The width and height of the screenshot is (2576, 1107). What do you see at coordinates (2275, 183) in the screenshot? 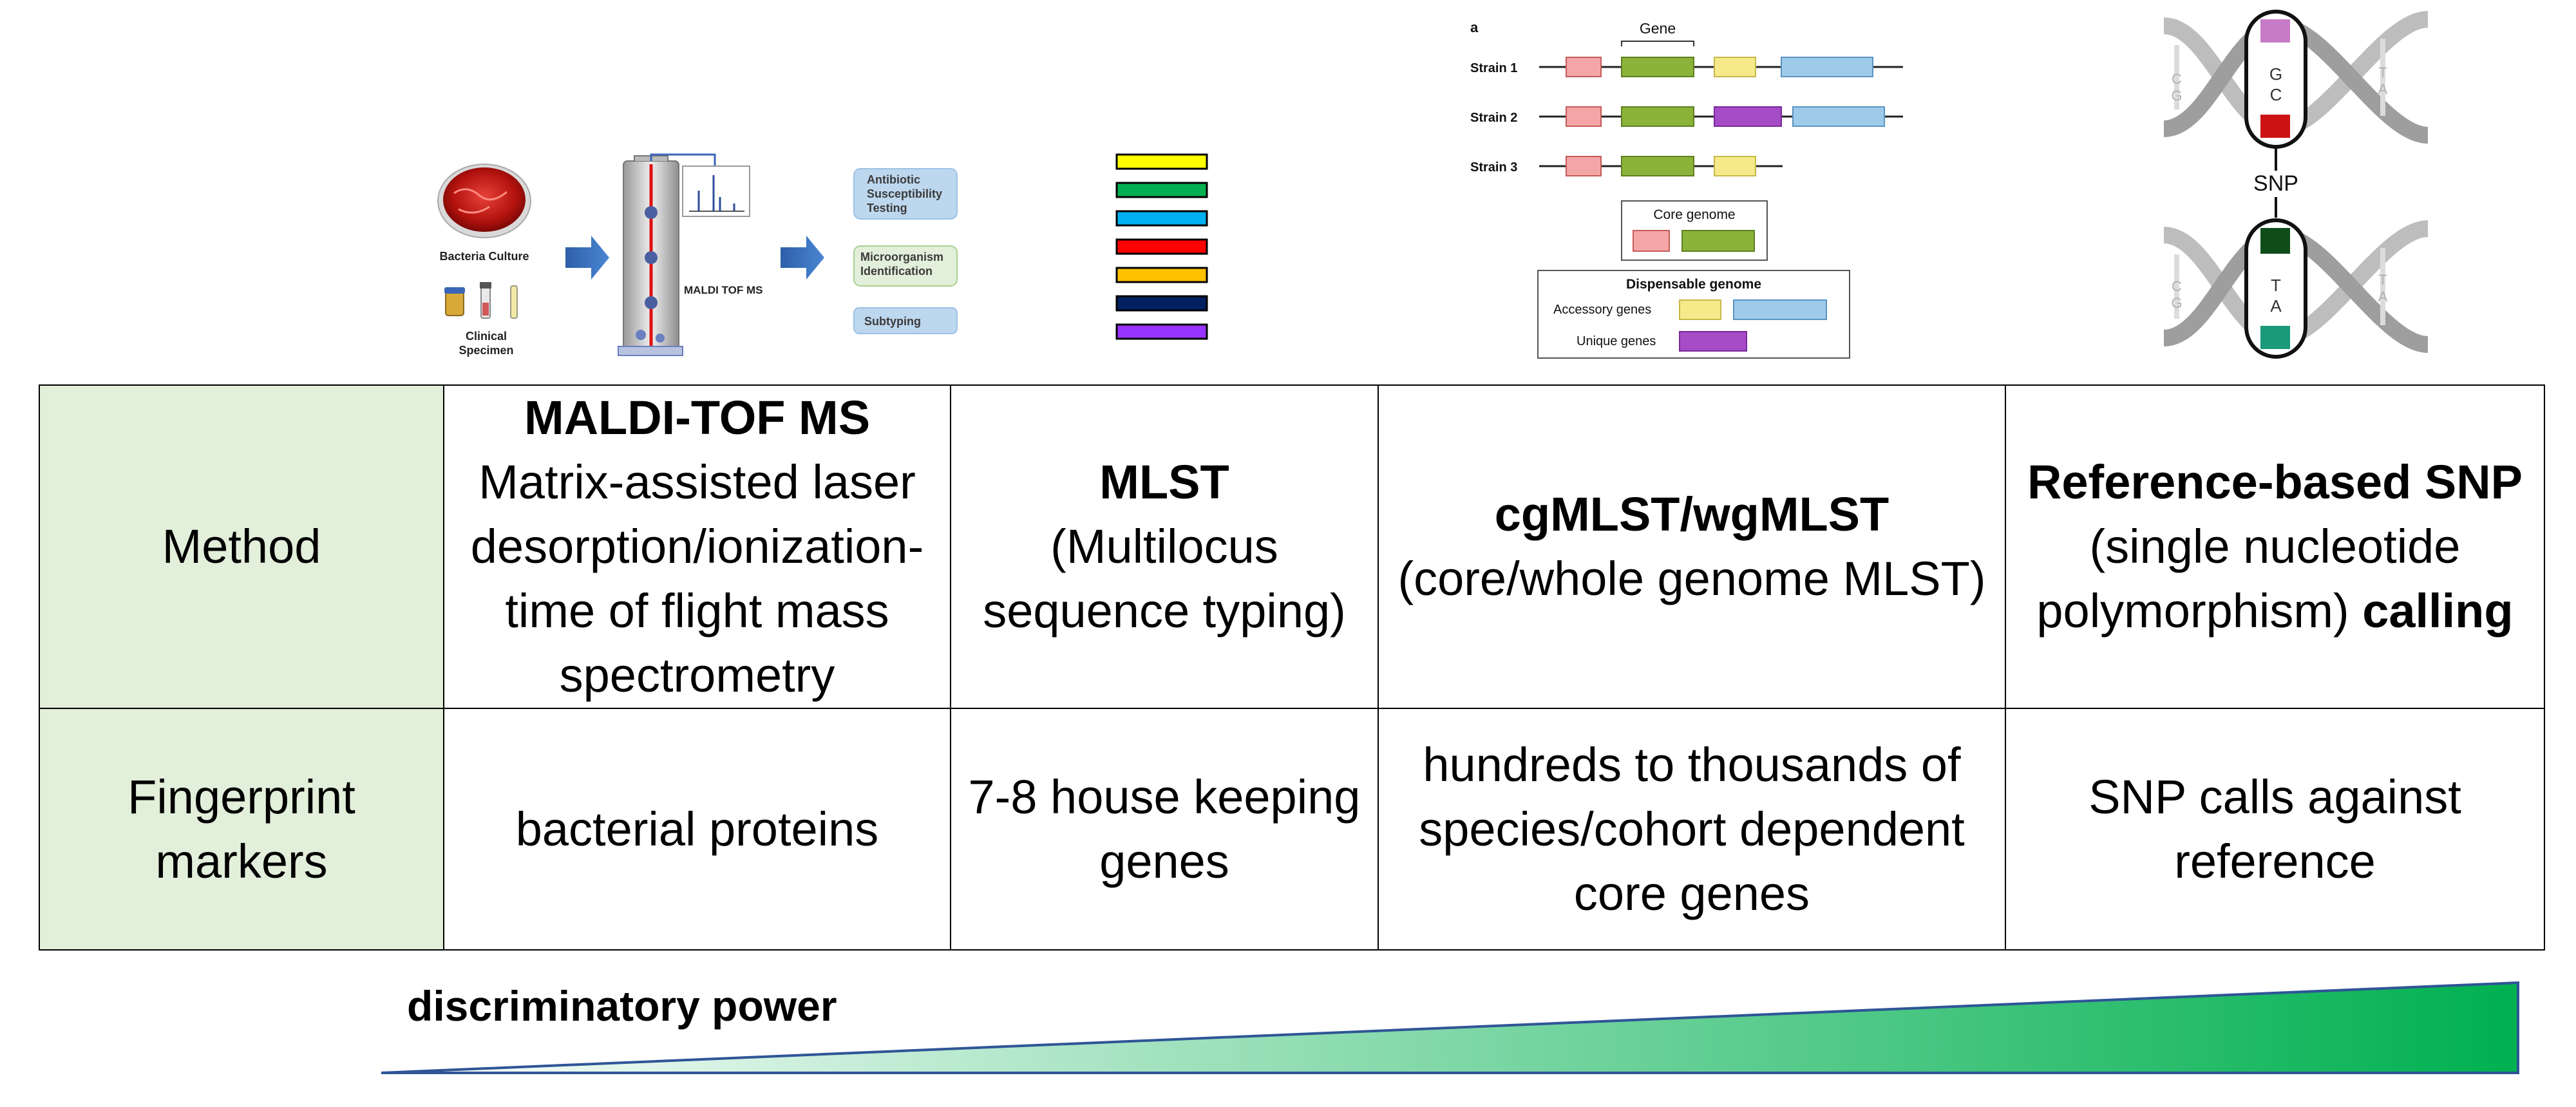
I see `snp-label: SNP` at bounding box center [2275, 183].